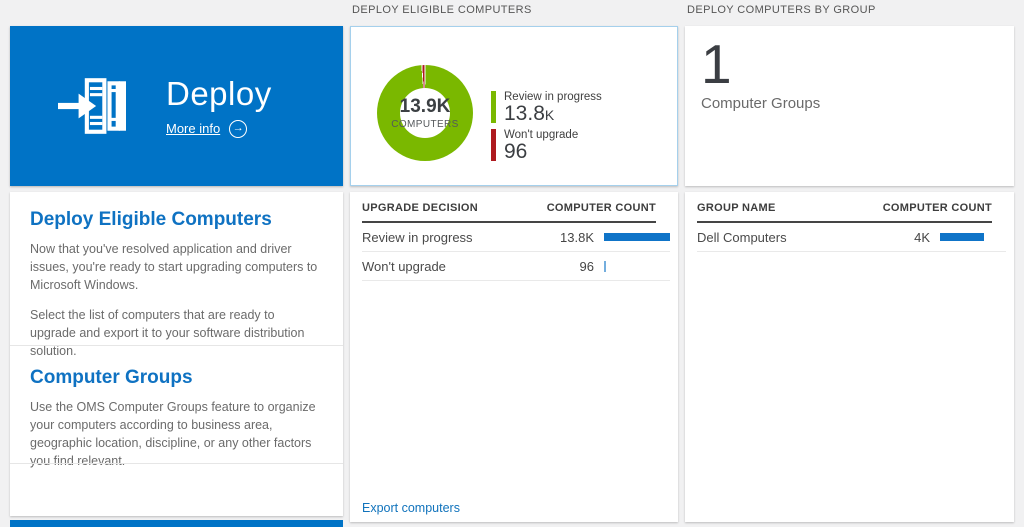  What do you see at coordinates (761, 103) in the screenshot?
I see `group-count-label: Computer Groups` at bounding box center [761, 103].